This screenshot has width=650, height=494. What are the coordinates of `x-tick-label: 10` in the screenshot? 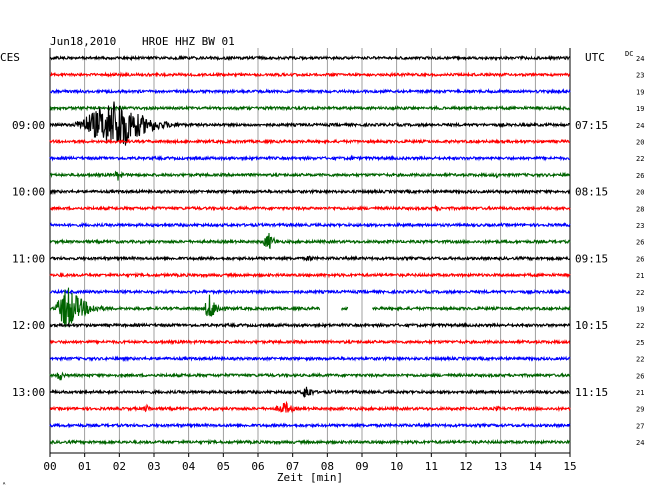 It's located at (396, 466).